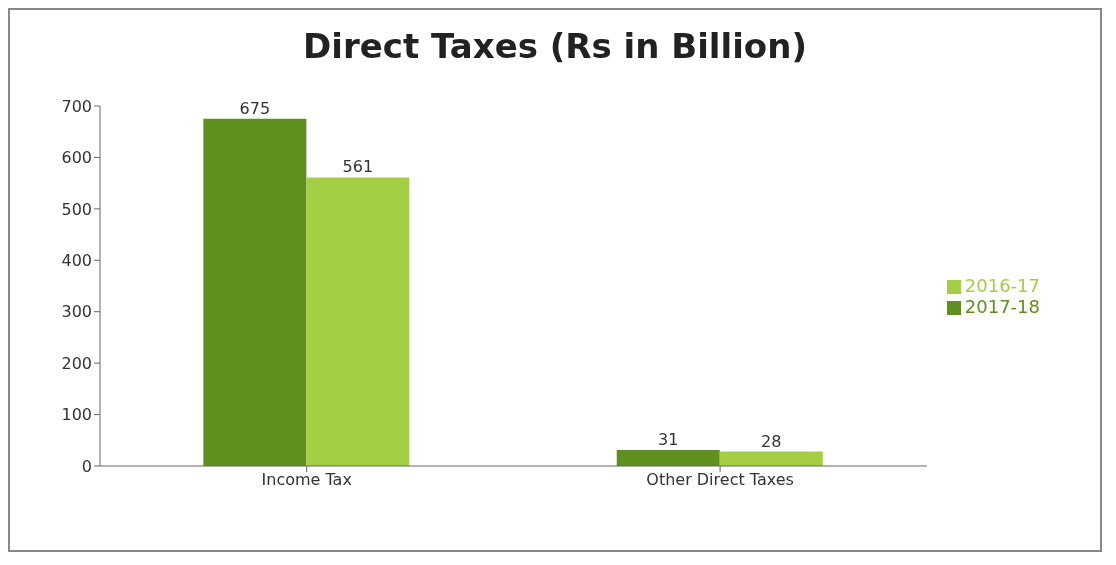 Image resolution: width=1116 pixels, height=565 pixels. Describe the element at coordinates (668, 440) in the screenshot. I see `data-label: 31` at that location.